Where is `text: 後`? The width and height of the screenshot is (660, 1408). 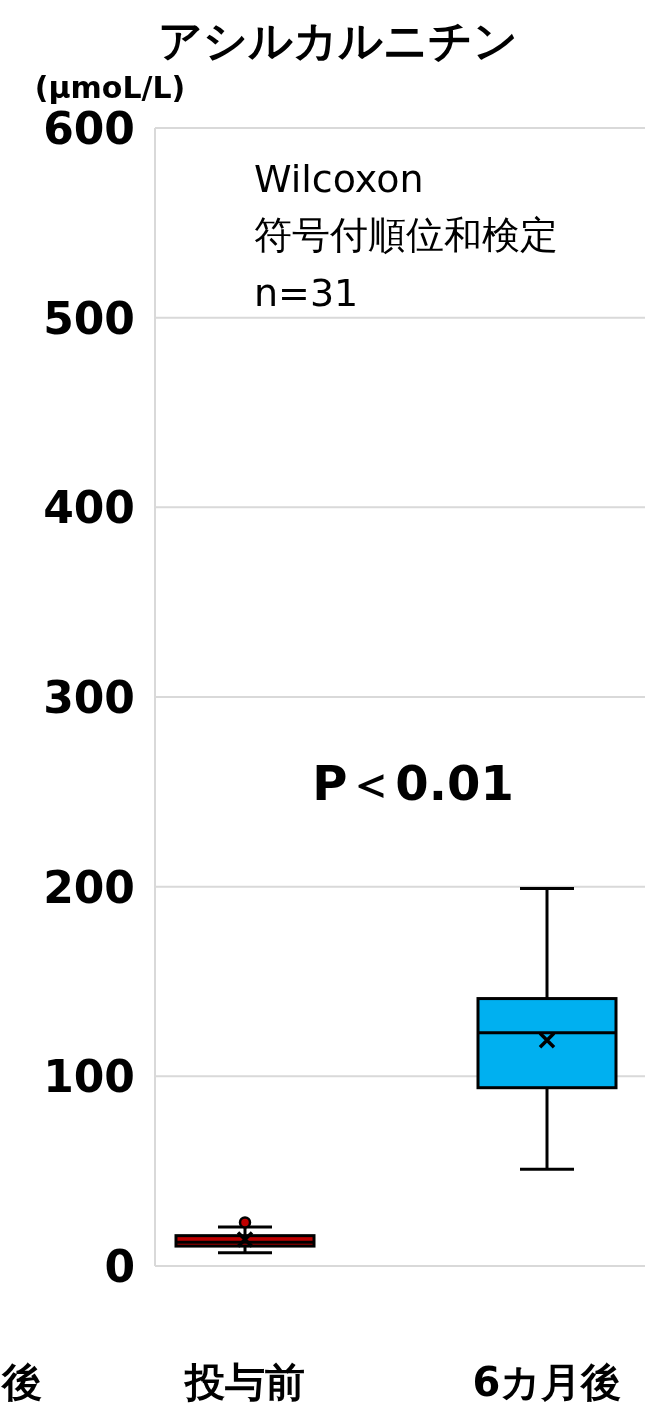 text: 後 is located at coordinates (21, 1382).